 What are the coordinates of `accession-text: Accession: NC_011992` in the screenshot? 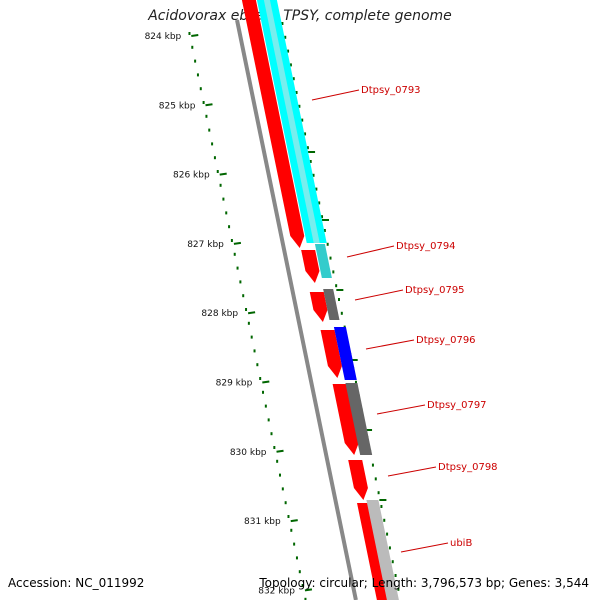 It's located at (76, 583).